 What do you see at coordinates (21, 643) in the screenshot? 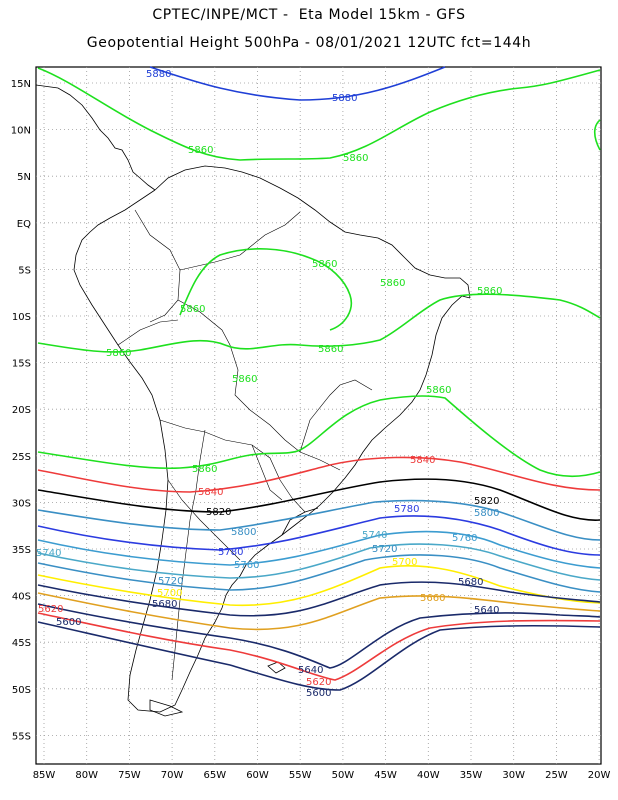
I see `lat-tick-label: 45S` at bounding box center [21, 643].